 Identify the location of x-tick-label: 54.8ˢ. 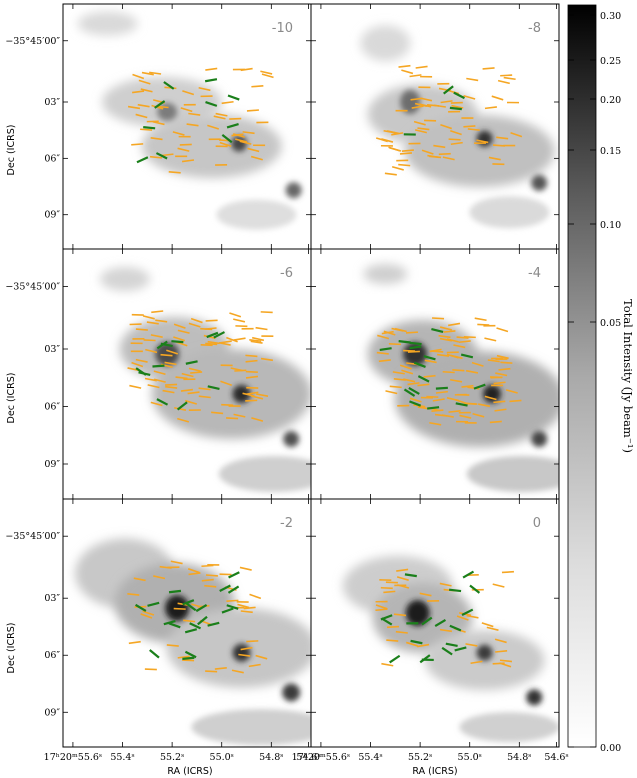
(519, 757).